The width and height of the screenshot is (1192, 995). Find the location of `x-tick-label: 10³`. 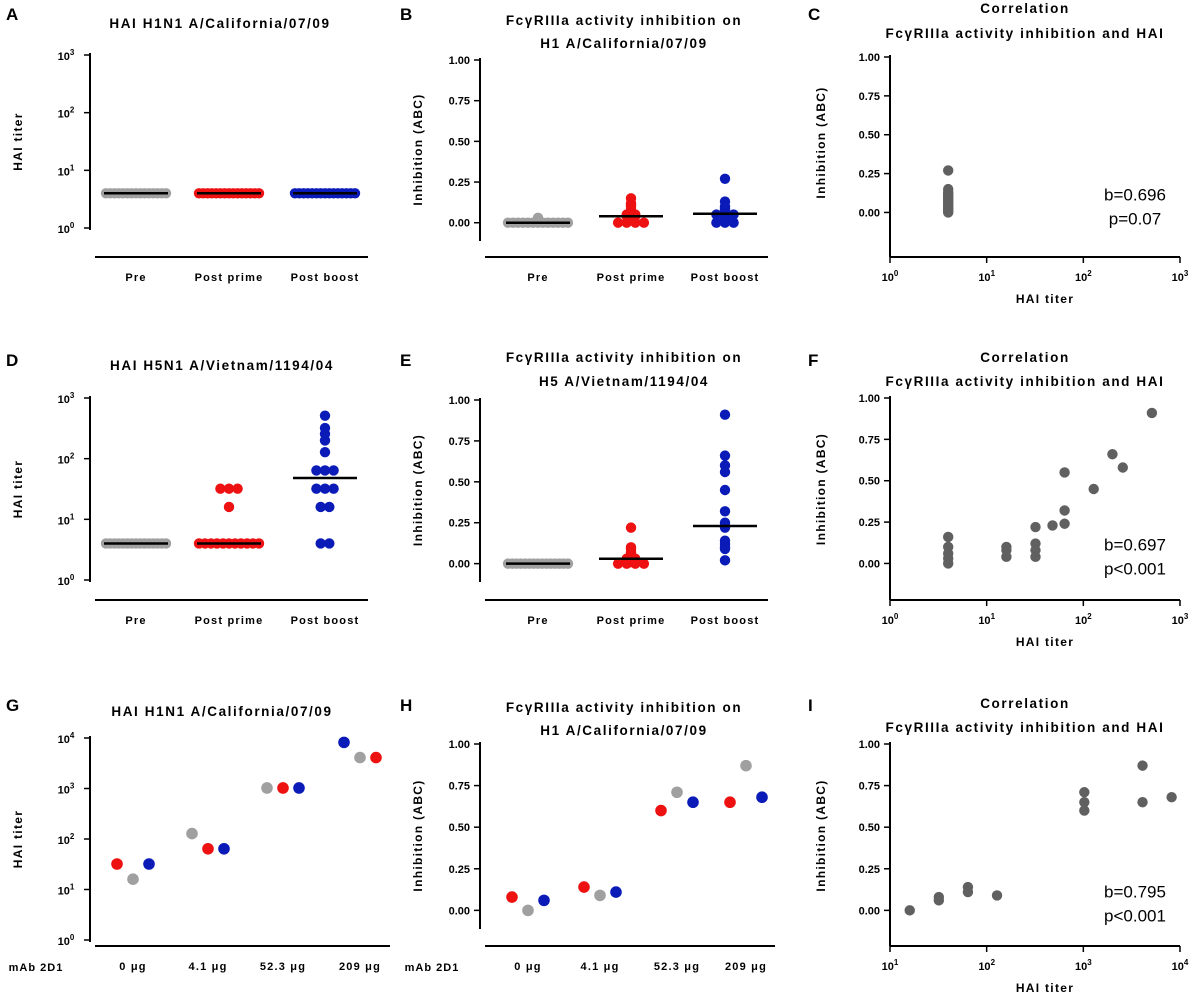

x-tick-label: 10³ is located at coordinates (1083, 965).